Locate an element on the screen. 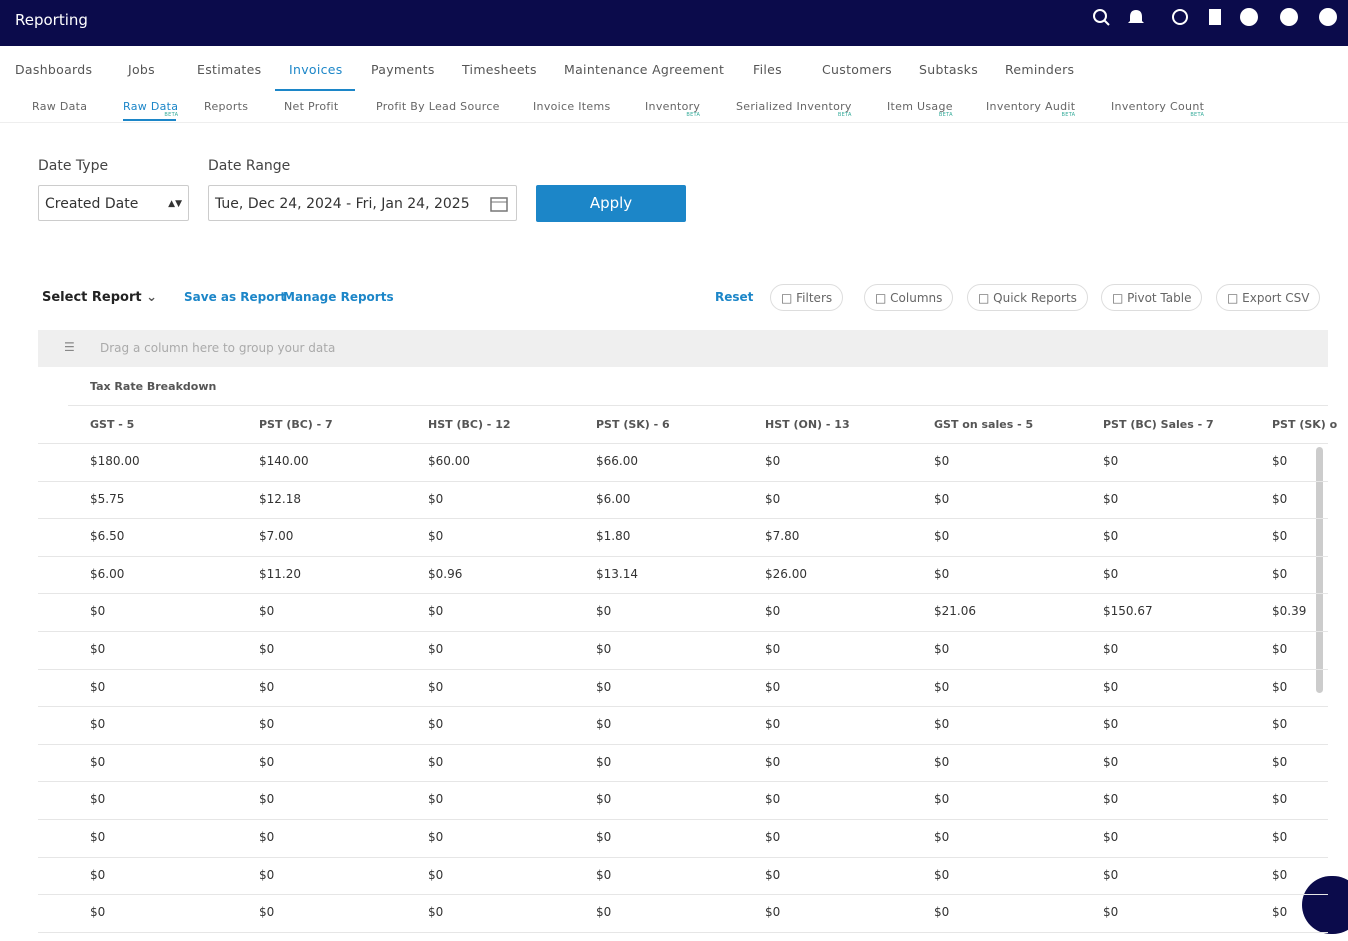 This screenshot has height=941, width=1348. subnav-tab: Reports is located at coordinates (226, 106).